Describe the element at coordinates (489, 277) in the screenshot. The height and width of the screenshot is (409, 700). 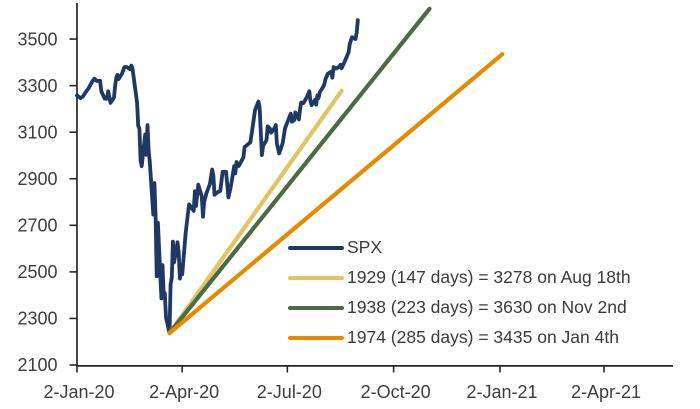
I see `legend-label-1929: 1929 (147 days) = 3278 on Aug 18th` at that location.